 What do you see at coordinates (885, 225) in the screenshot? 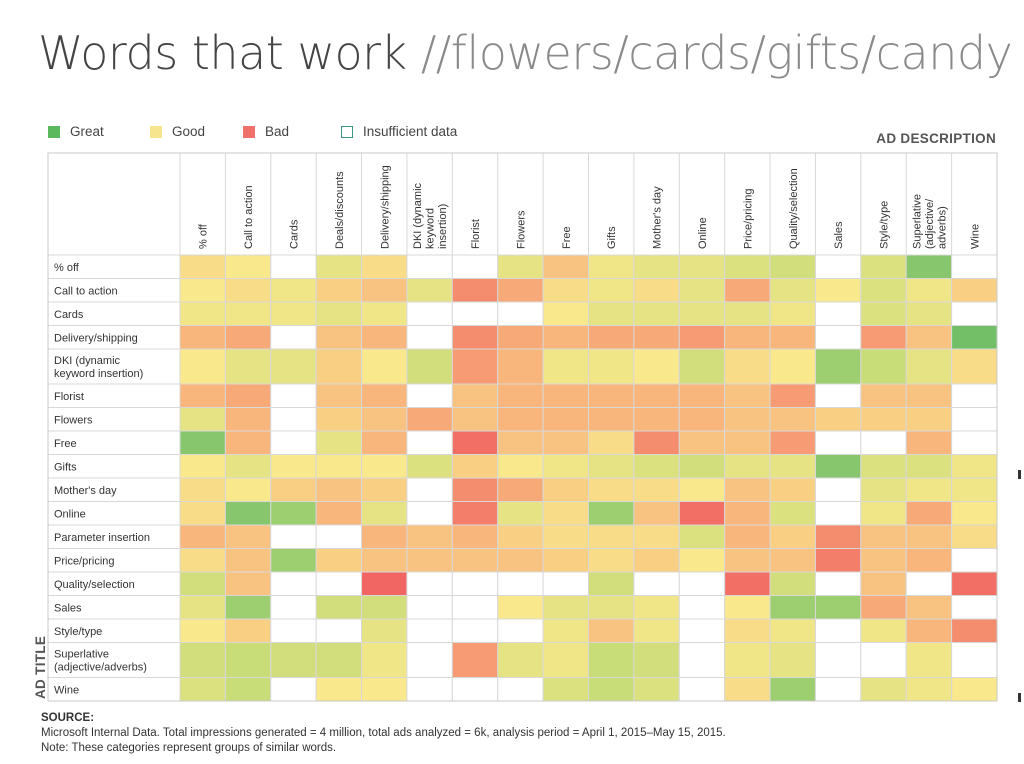
I see `column-label-style-type: Style/type` at bounding box center [885, 225].